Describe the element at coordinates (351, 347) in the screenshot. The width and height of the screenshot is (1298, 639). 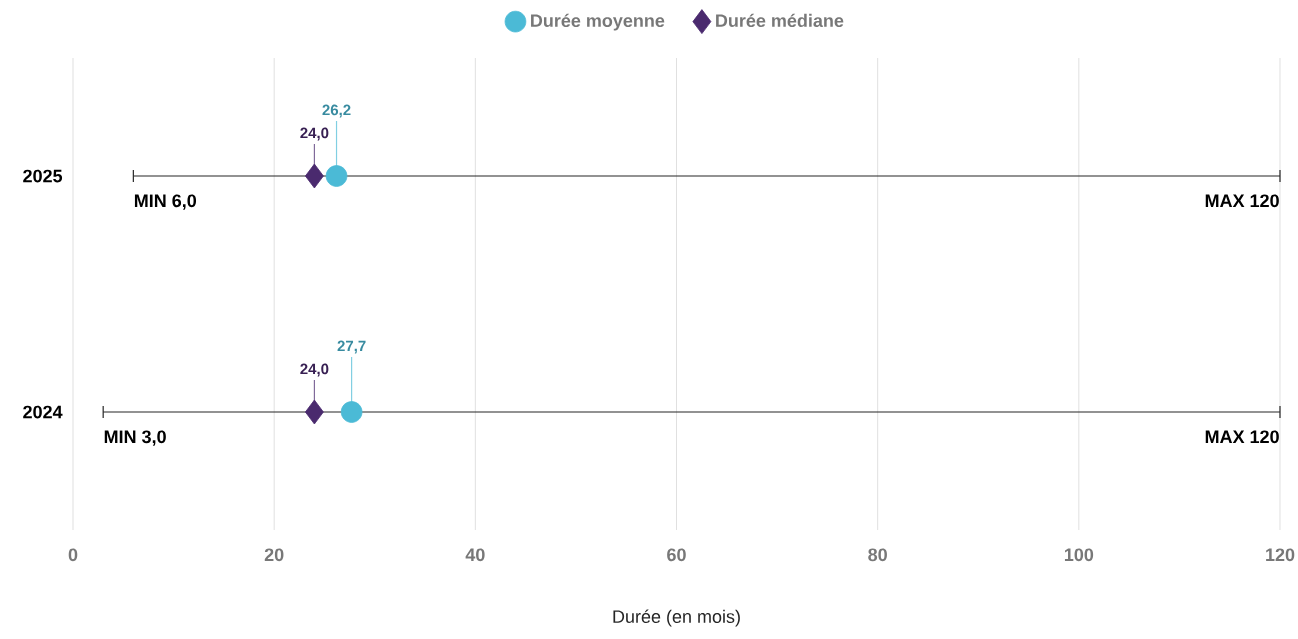
I see `data-label: 27,7` at that location.